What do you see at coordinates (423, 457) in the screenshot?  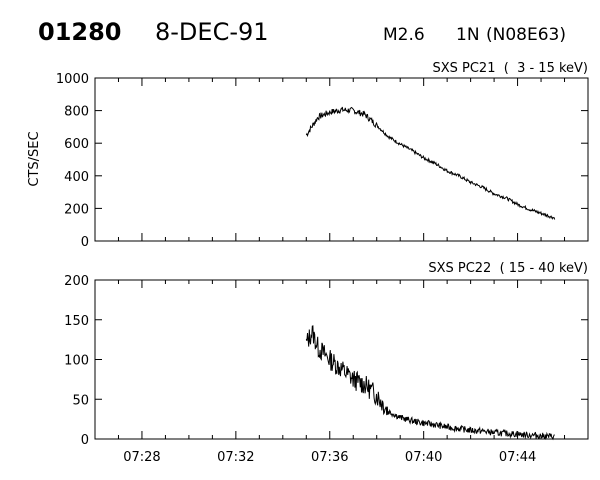 I see `x-tick-label: 07:40` at bounding box center [423, 457].